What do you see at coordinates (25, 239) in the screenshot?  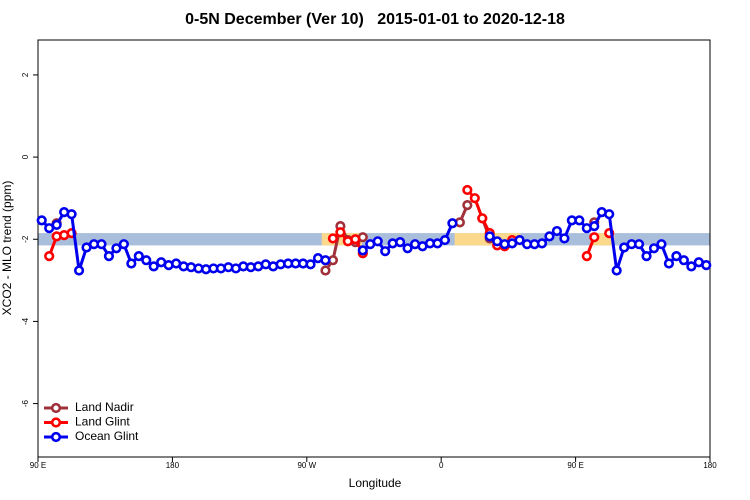 I see `y-tick-label: -2` at bounding box center [25, 239].